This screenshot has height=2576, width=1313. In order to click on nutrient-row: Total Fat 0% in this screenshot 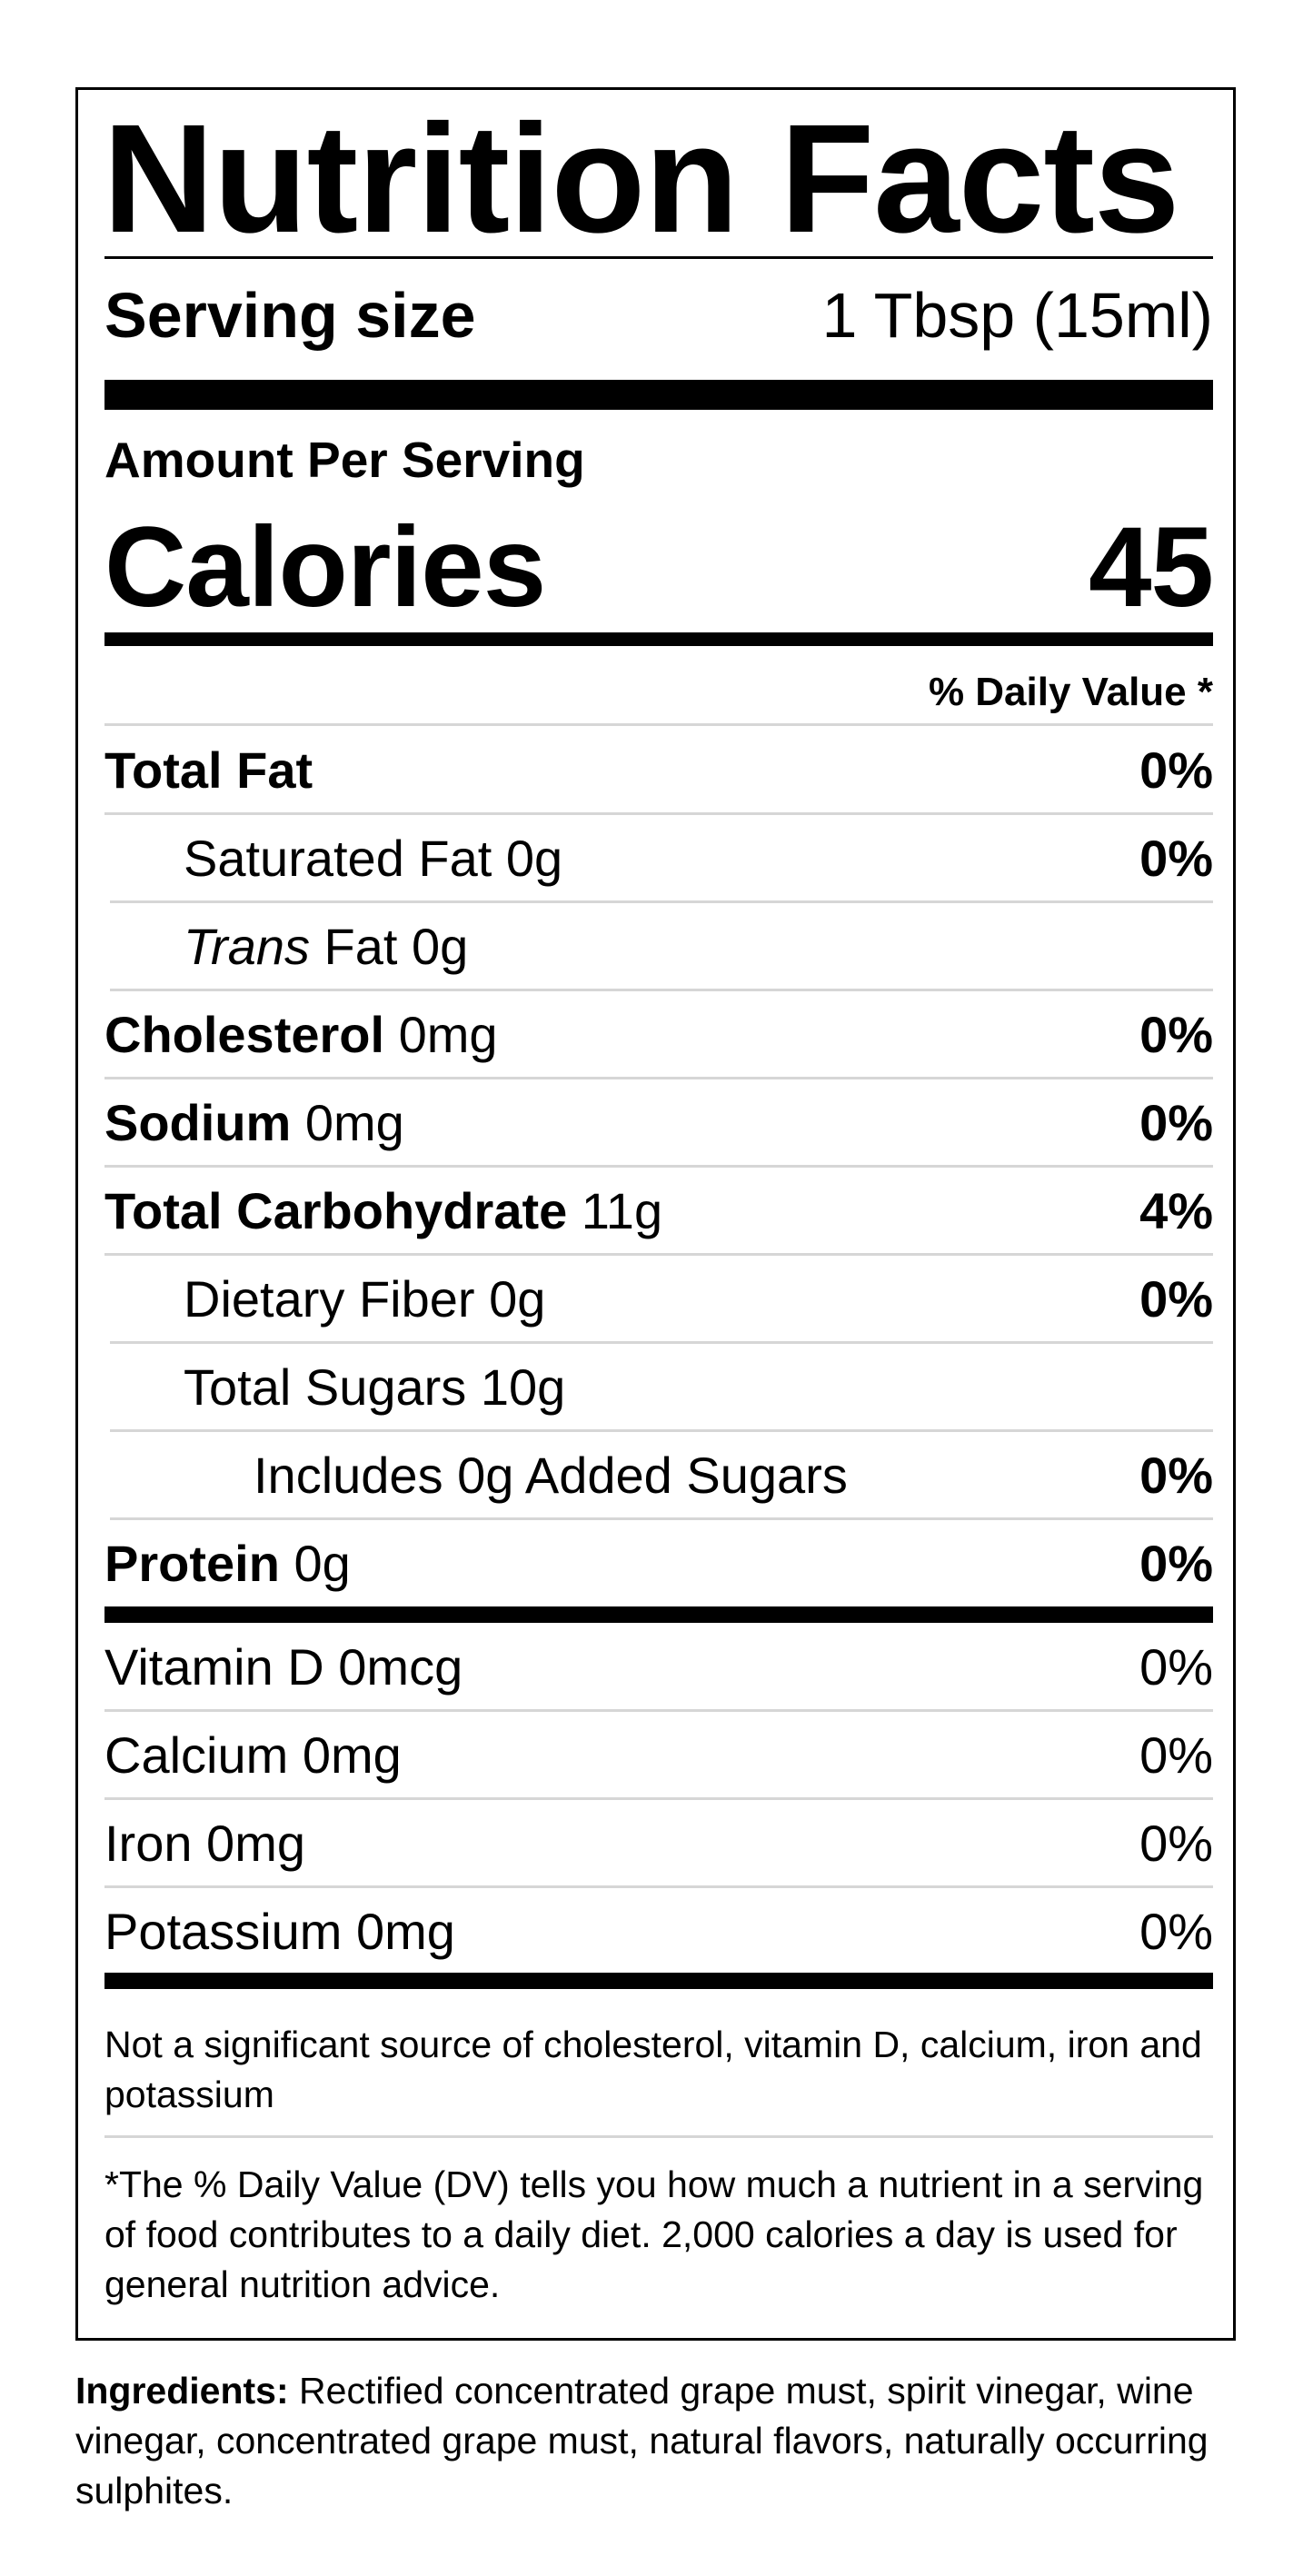, I will do `click(658, 770)`.